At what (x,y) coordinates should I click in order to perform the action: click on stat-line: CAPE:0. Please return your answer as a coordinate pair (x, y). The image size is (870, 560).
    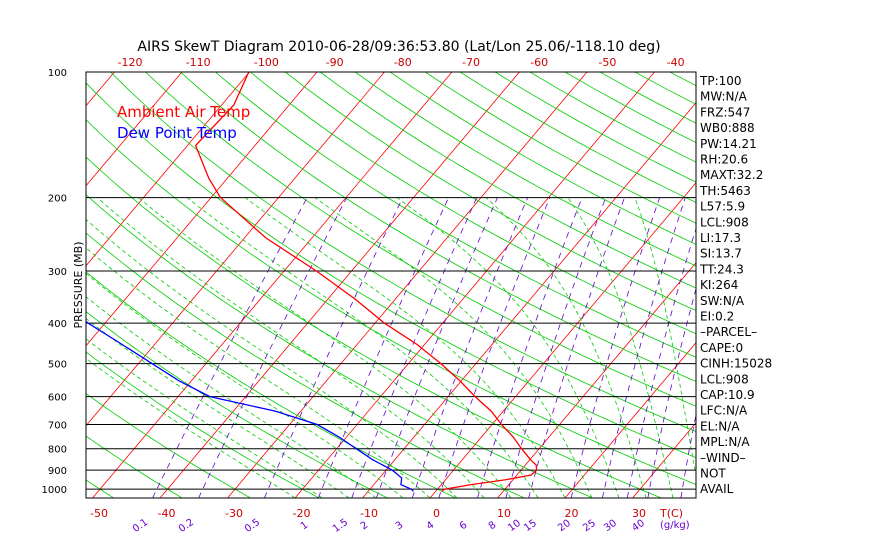
    Looking at the image, I should click on (721, 348).